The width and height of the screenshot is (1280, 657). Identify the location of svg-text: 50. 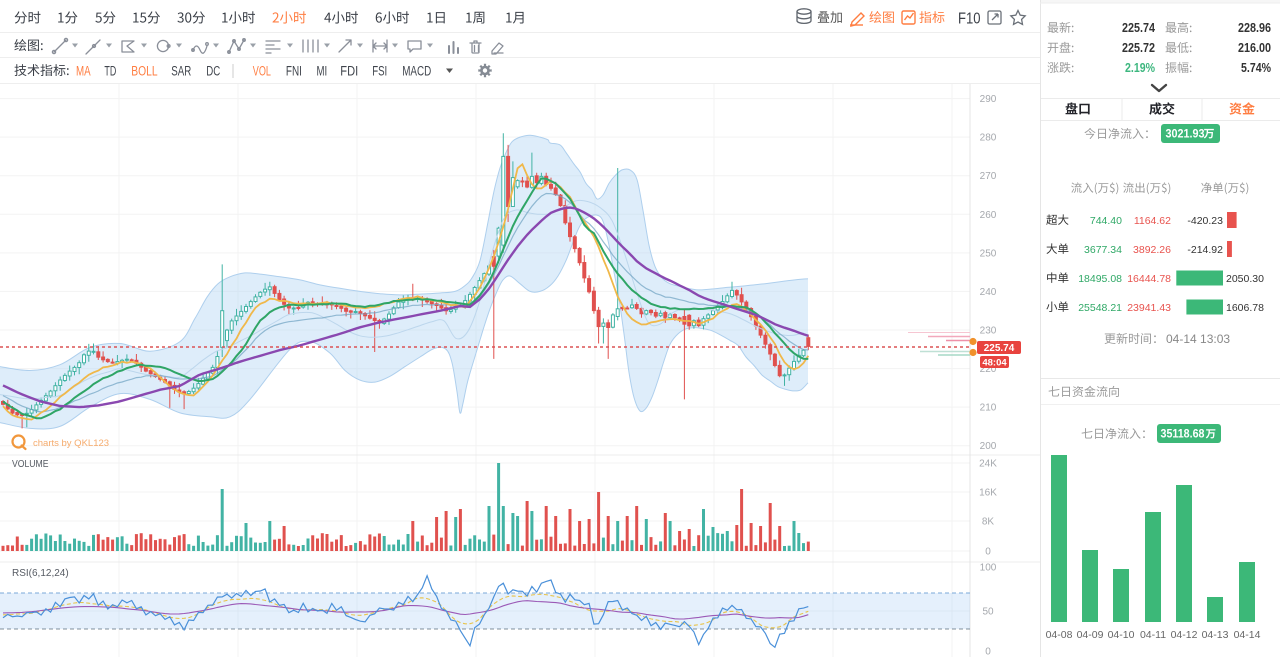
(988, 612).